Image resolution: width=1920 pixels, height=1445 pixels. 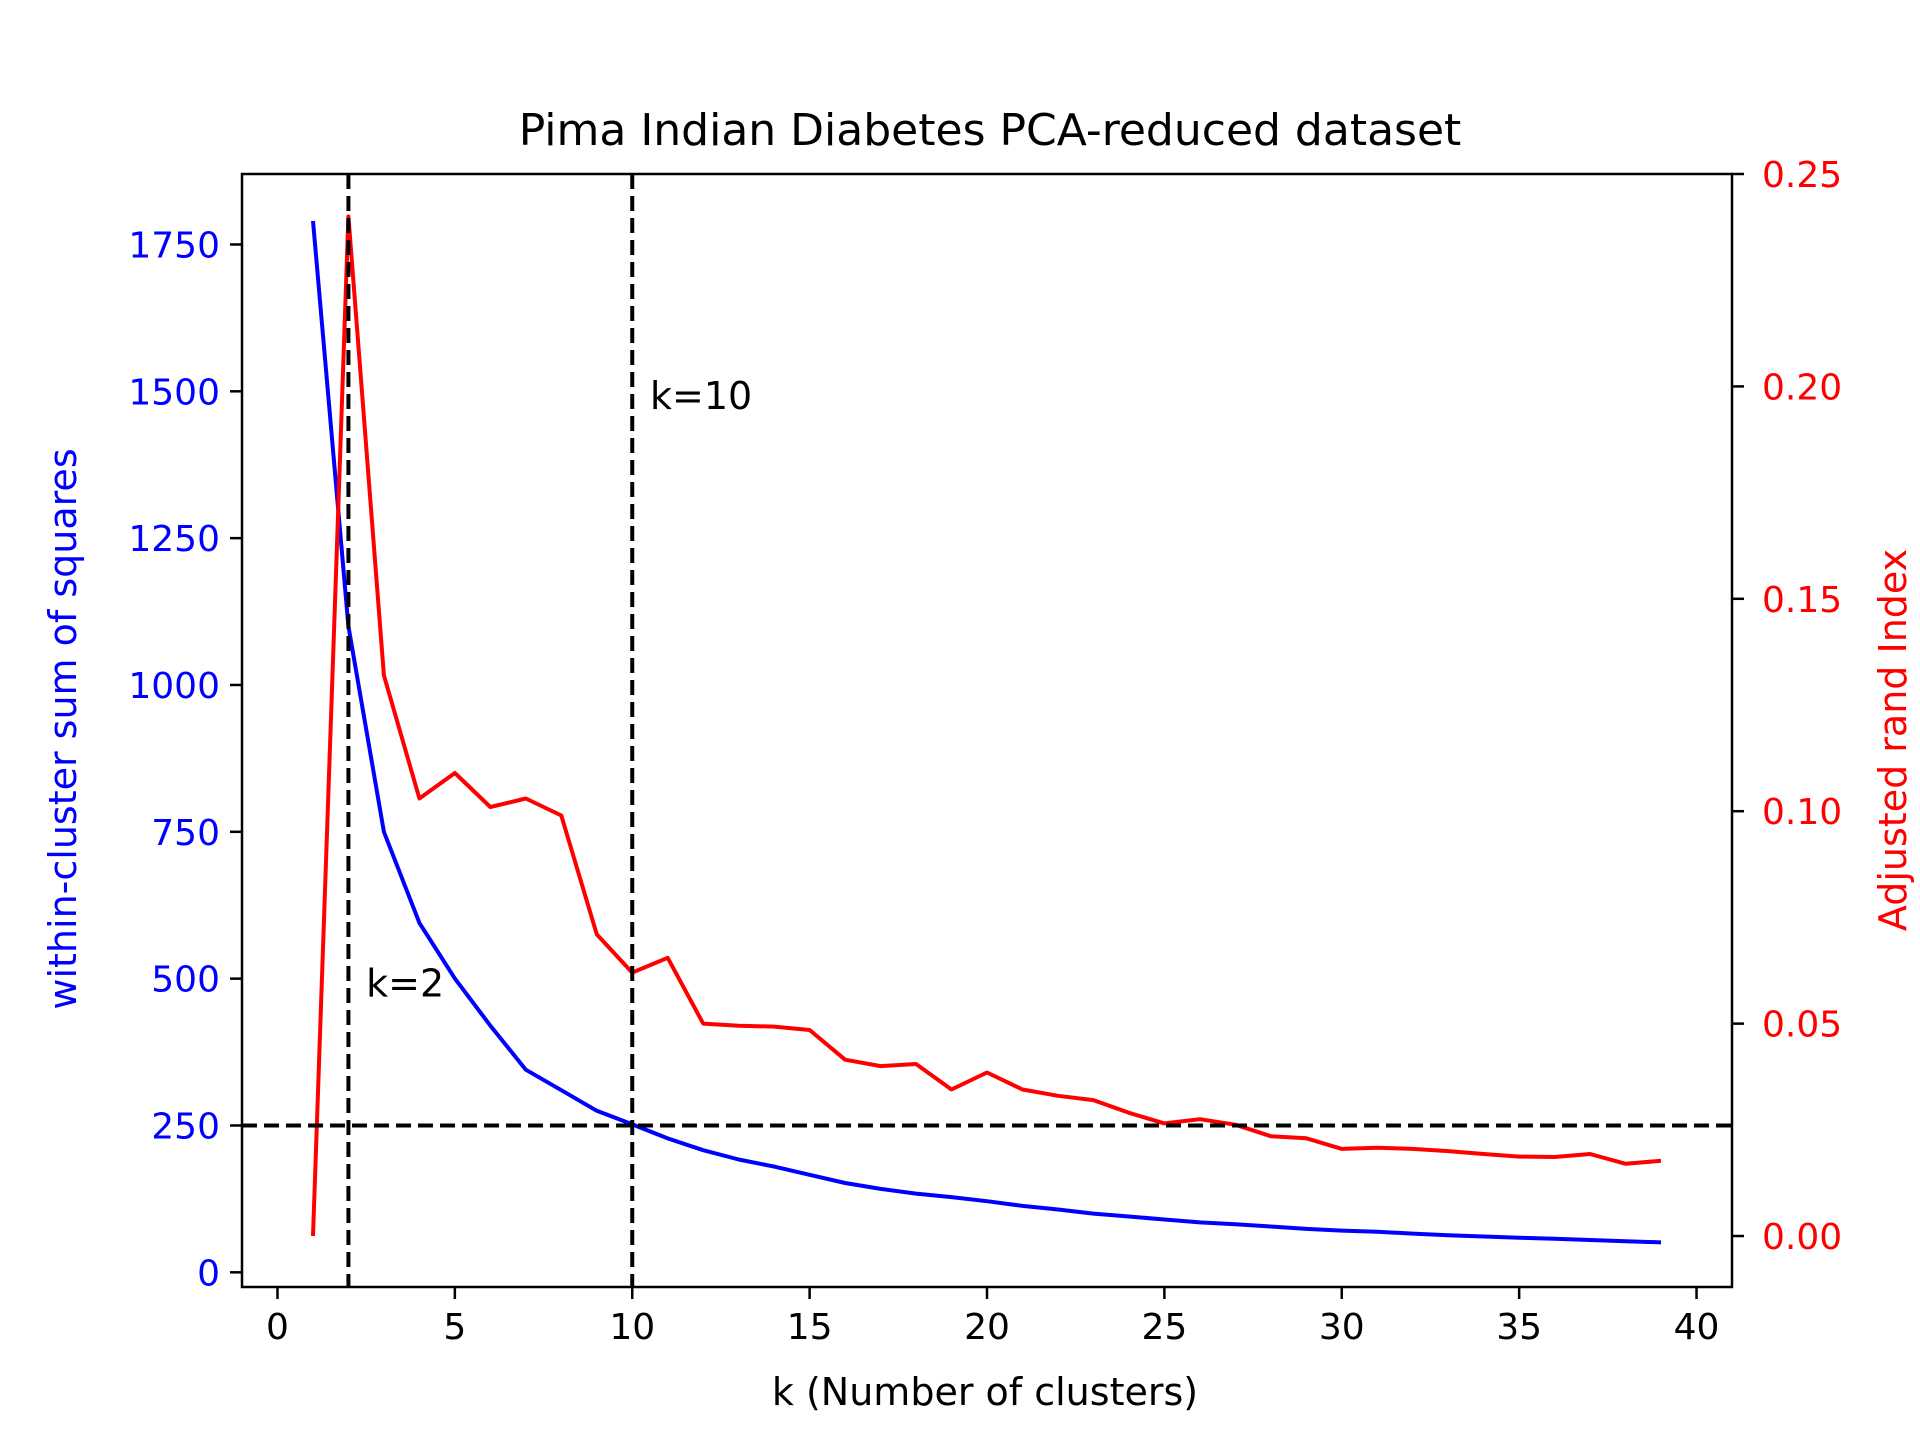 What do you see at coordinates (185, 1126) in the screenshot?
I see `y-left-tick-label: 250` at bounding box center [185, 1126].